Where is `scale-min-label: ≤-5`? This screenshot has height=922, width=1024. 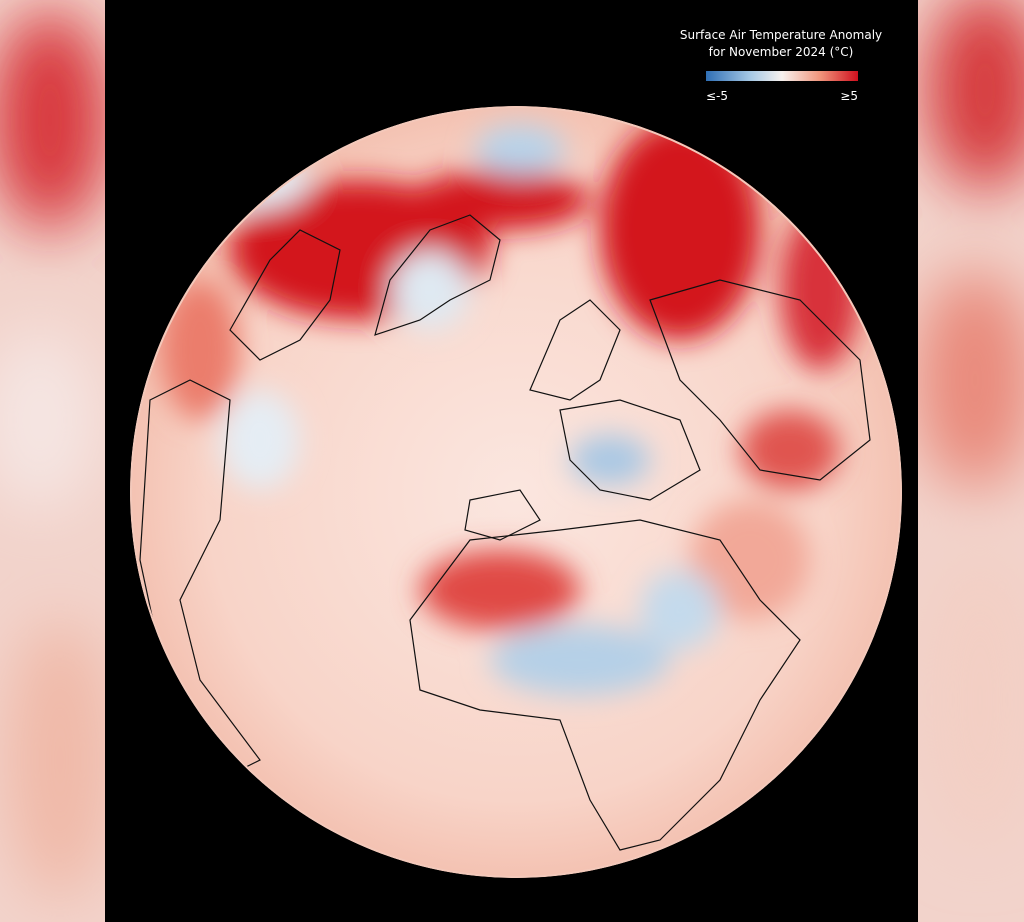 scale-min-label: ≤-5 is located at coordinates (717, 96).